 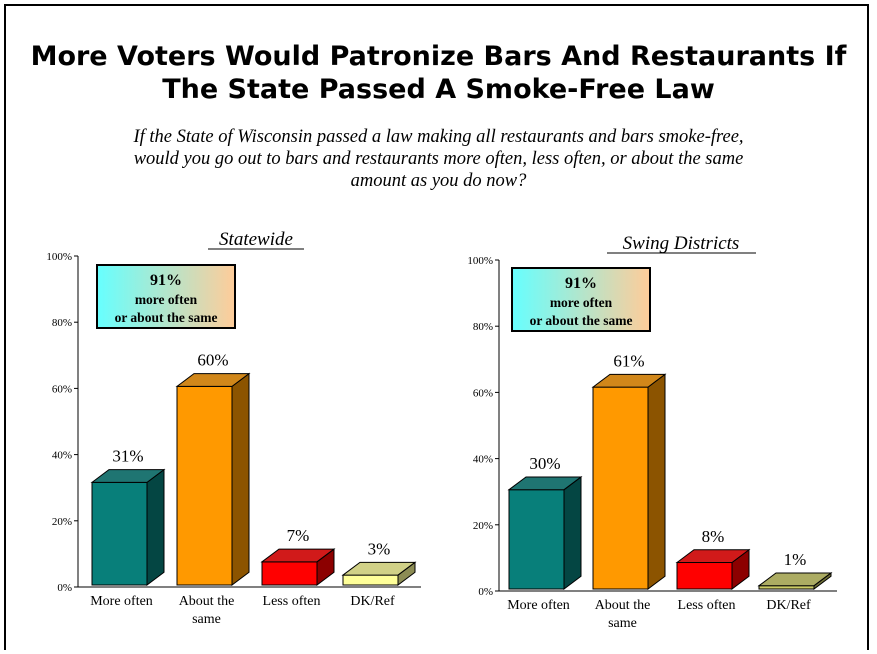 What do you see at coordinates (256, 239) in the screenshot?
I see `chart-title: Statewide` at bounding box center [256, 239].